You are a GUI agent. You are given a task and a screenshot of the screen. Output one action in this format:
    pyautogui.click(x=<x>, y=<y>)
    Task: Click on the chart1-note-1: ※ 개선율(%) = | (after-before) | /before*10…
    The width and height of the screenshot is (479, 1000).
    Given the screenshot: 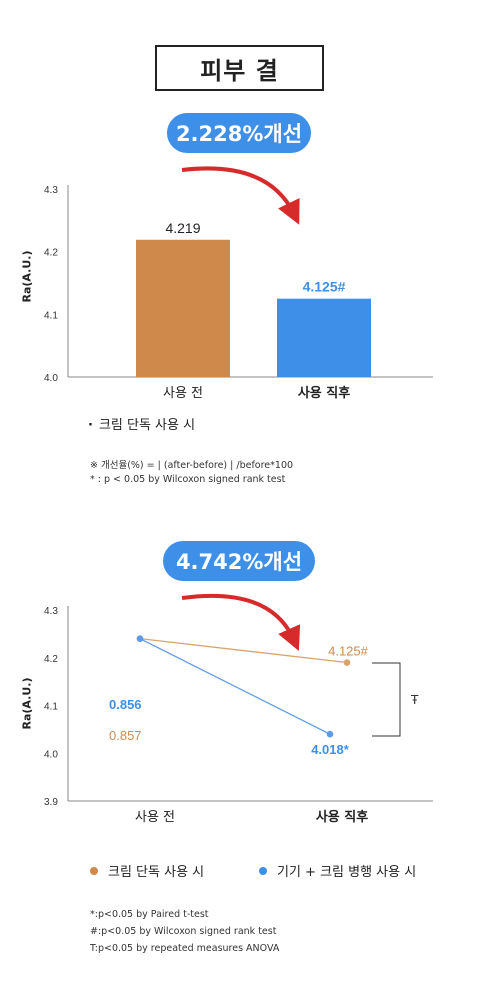 What is the action you would take?
    pyautogui.click(x=192, y=465)
    